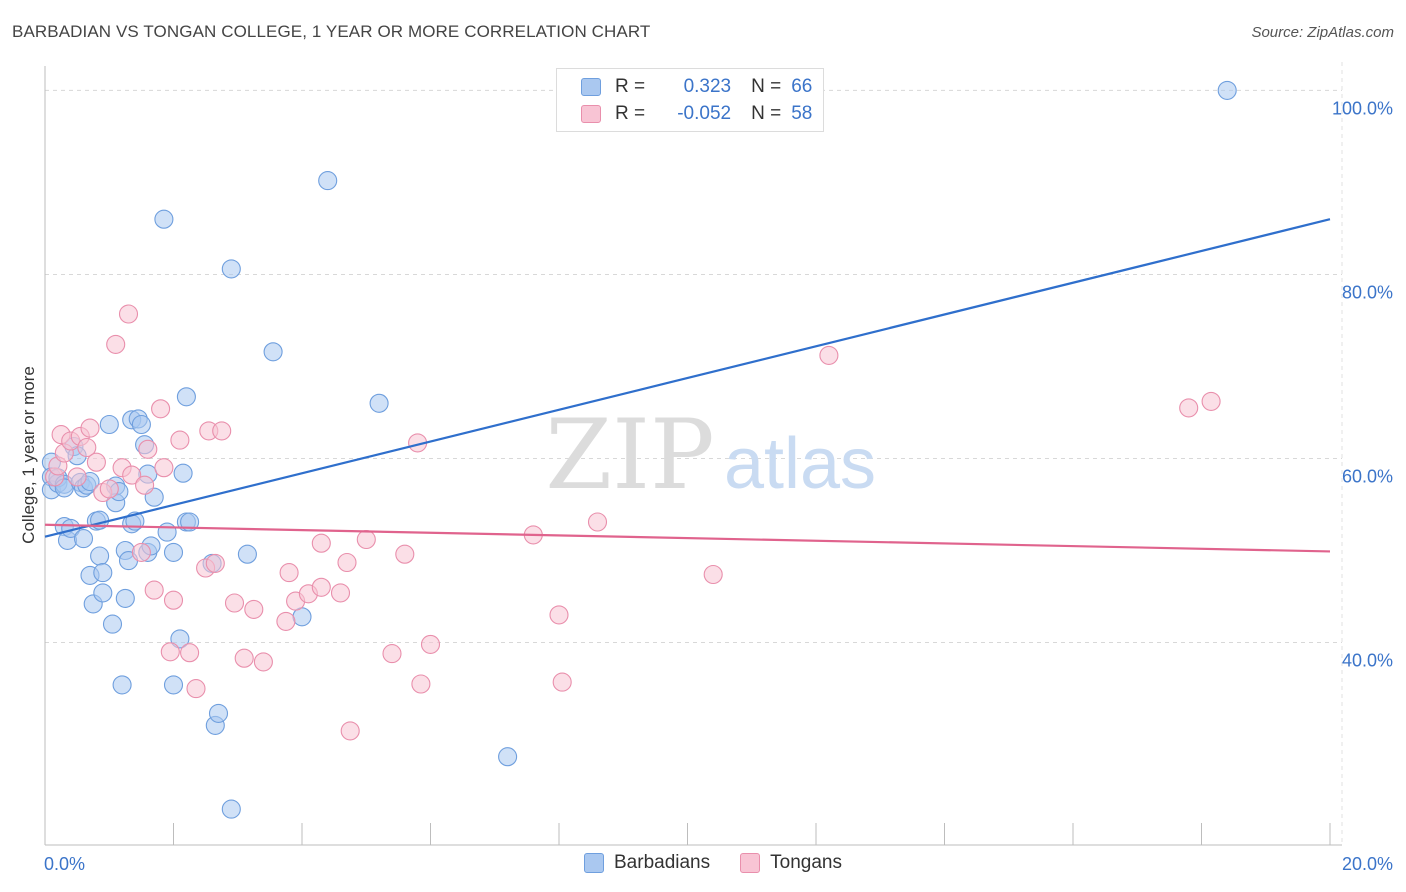 This screenshot has width=1406, height=892. Describe the element at coordinates (1367, 864) in the screenshot. I see `x-tick-label: 20.0%` at that location.